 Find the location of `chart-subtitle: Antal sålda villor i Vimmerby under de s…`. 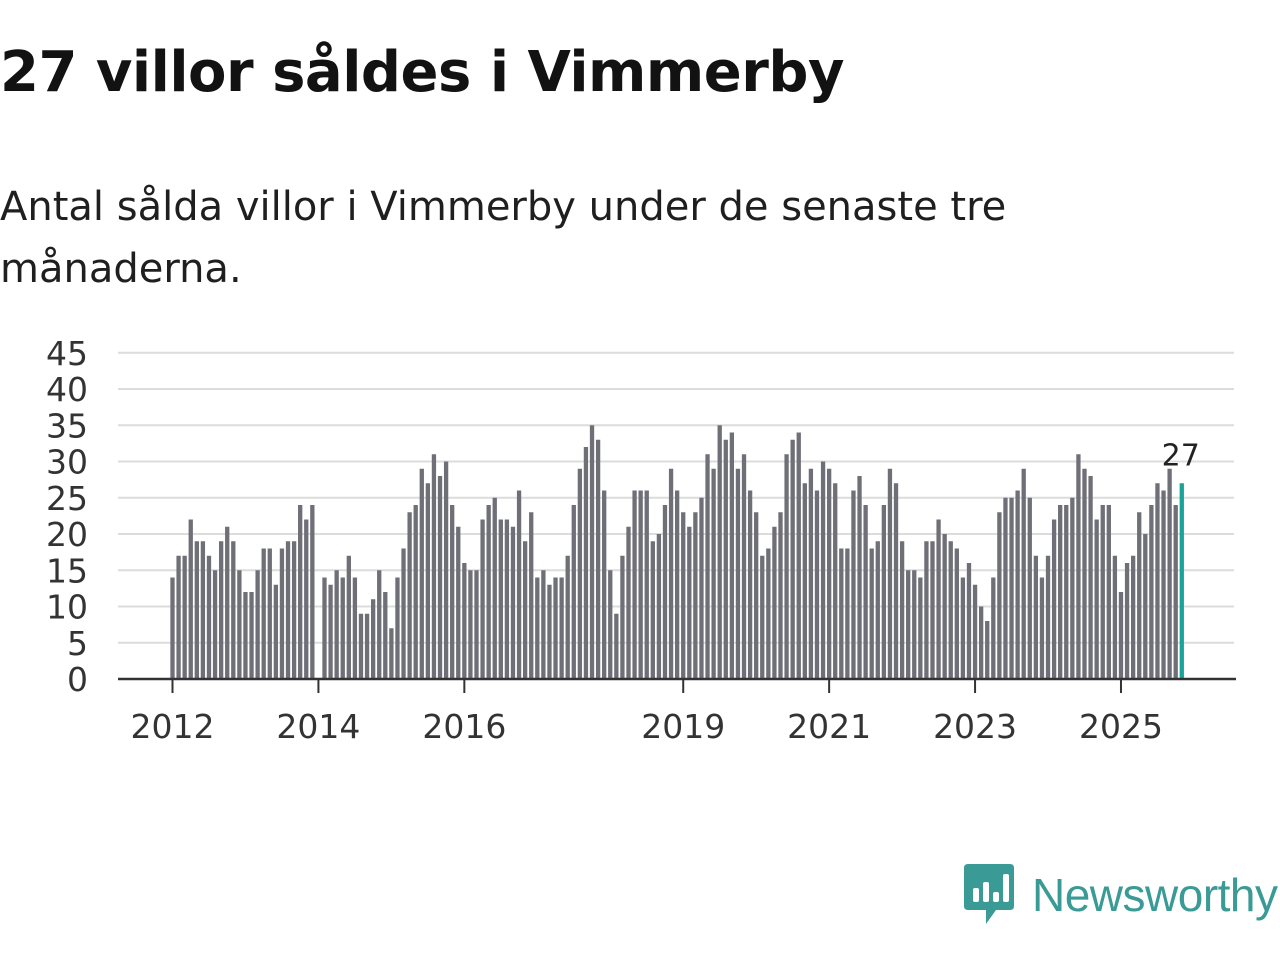

chart-subtitle: Antal sålda villor i Vimmerby under de s… is located at coordinates (503, 238).